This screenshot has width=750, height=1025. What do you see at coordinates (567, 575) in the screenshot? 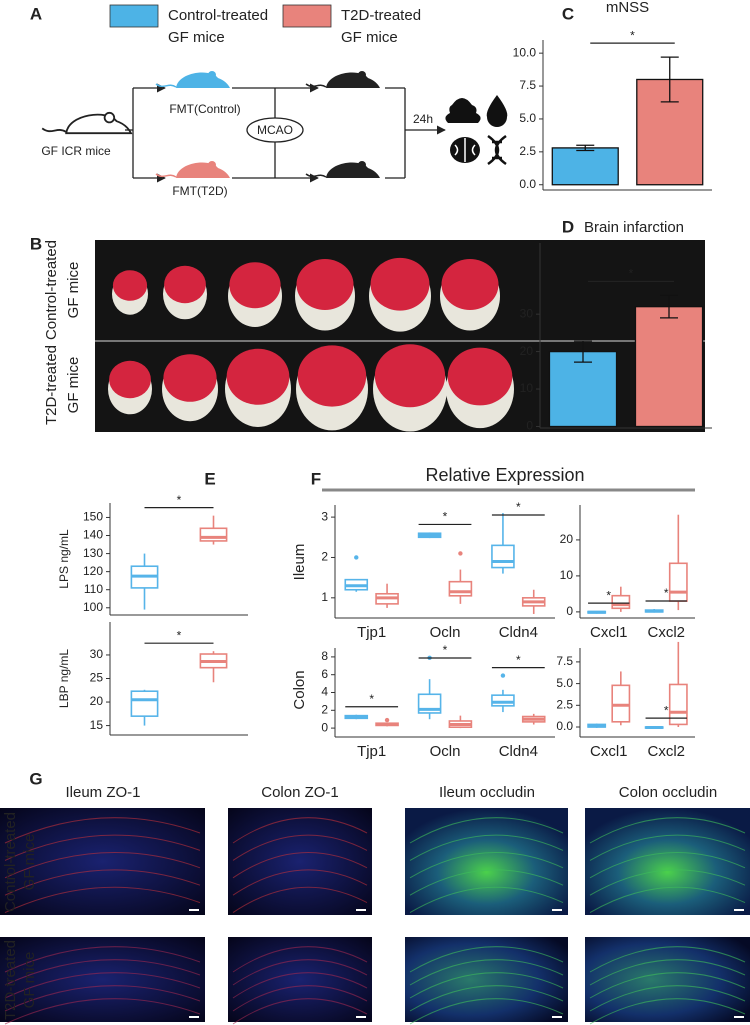
I see `y-tick-label: 10` at bounding box center [567, 575].